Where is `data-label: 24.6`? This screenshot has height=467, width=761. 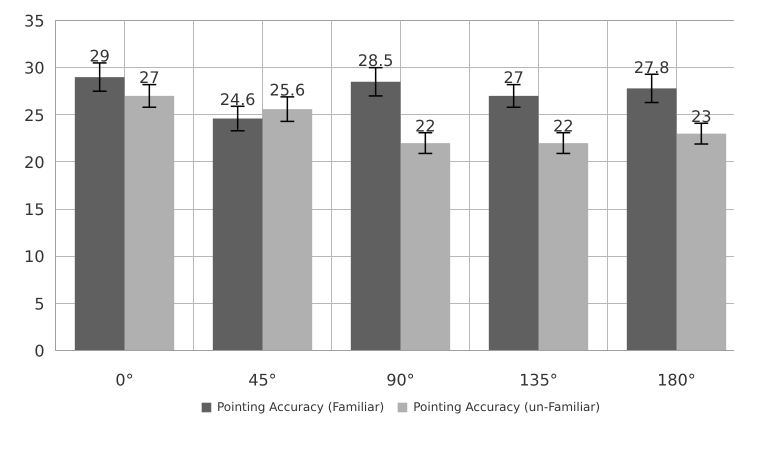
data-label: 24.6 is located at coordinates (238, 99).